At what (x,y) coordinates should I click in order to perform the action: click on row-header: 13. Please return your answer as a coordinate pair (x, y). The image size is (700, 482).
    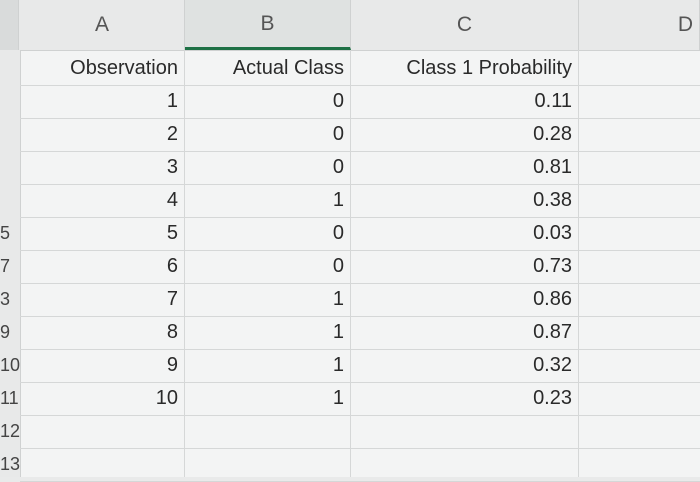
    Looking at the image, I should click on (10, 464).